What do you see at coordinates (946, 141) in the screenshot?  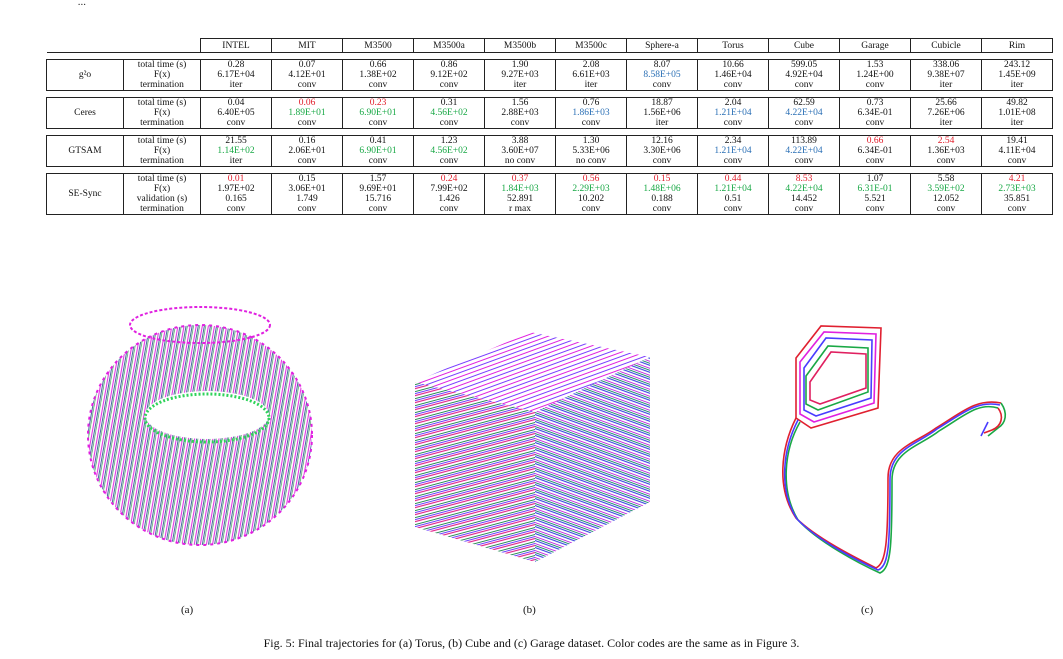 I see `cell-value: 2.54` at bounding box center [946, 141].